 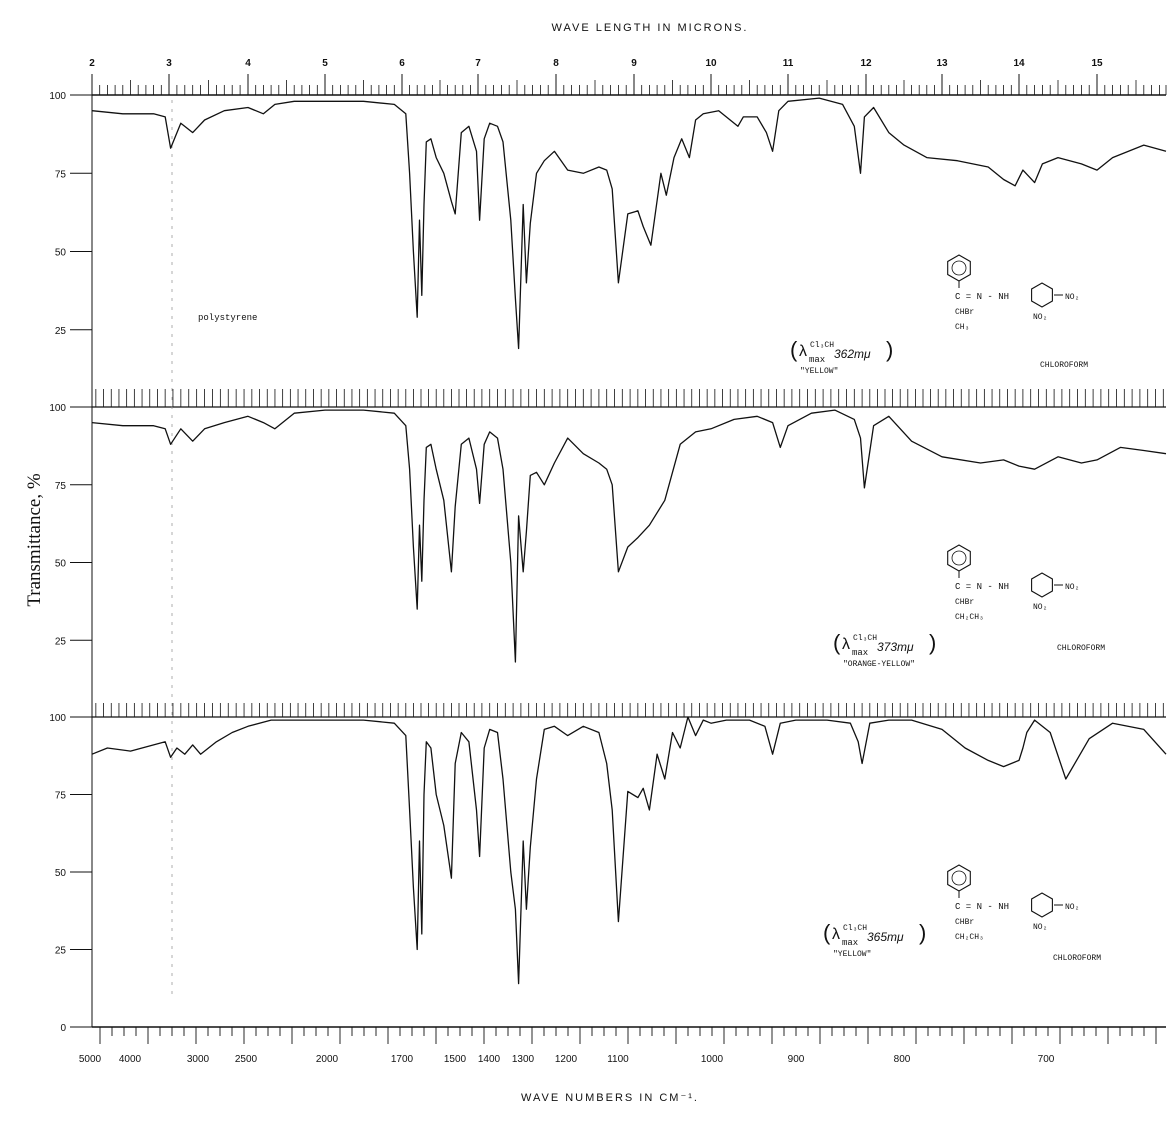 What do you see at coordinates (489, 1059) in the screenshot?
I see `bottom-tick-label: 1400` at bounding box center [489, 1059].